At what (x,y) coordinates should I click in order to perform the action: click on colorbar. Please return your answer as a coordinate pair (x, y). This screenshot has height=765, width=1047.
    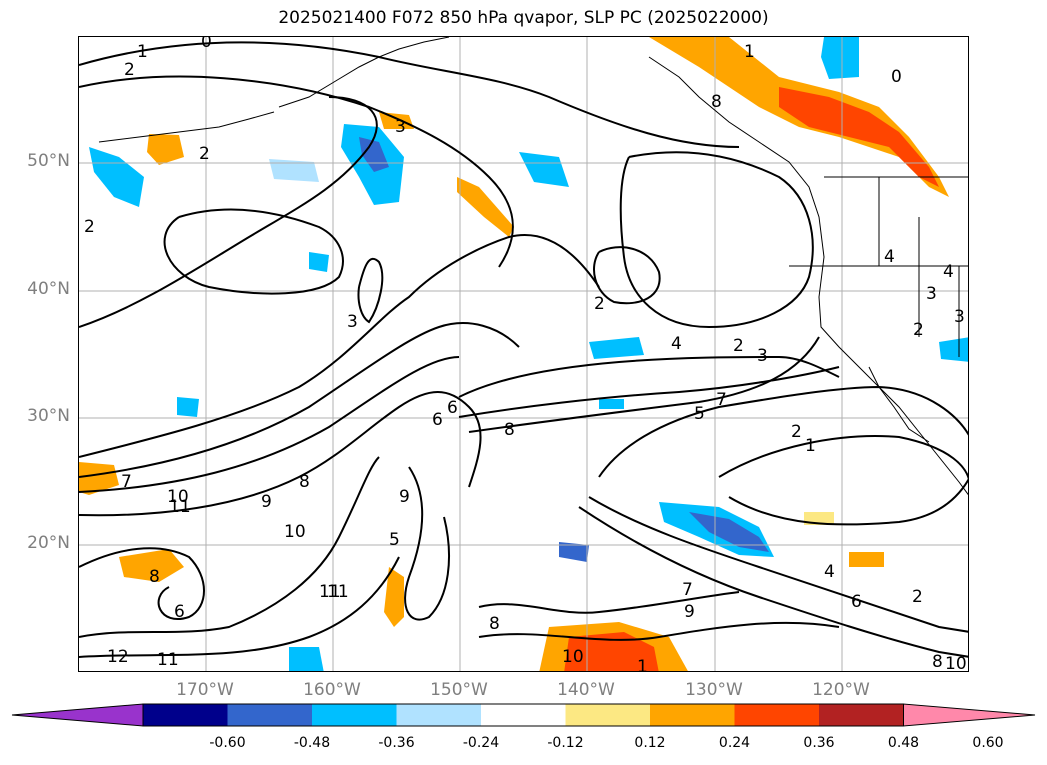
    Looking at the image, I should click on (523, 715).